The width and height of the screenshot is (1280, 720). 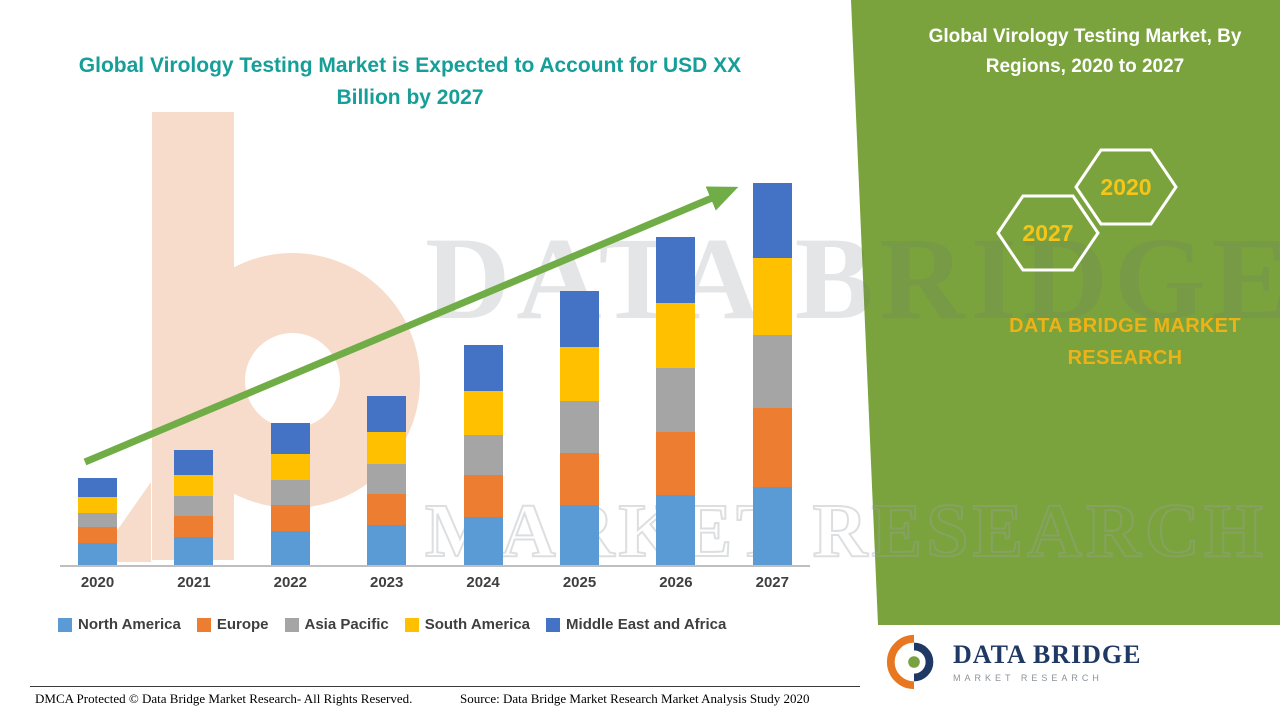 I want to click on hexagon-2027-icon, so click(x=1048, y=233).